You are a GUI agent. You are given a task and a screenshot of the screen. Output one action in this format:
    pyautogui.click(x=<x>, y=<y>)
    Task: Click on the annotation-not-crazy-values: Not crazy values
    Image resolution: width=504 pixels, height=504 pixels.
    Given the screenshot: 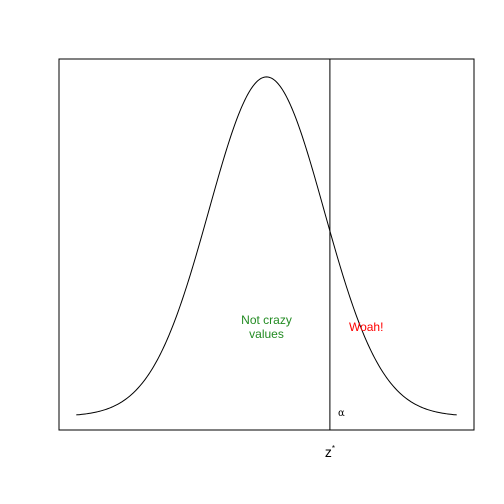 What is the action you would take?
    pyautogui.click(x=266, y=327)
    